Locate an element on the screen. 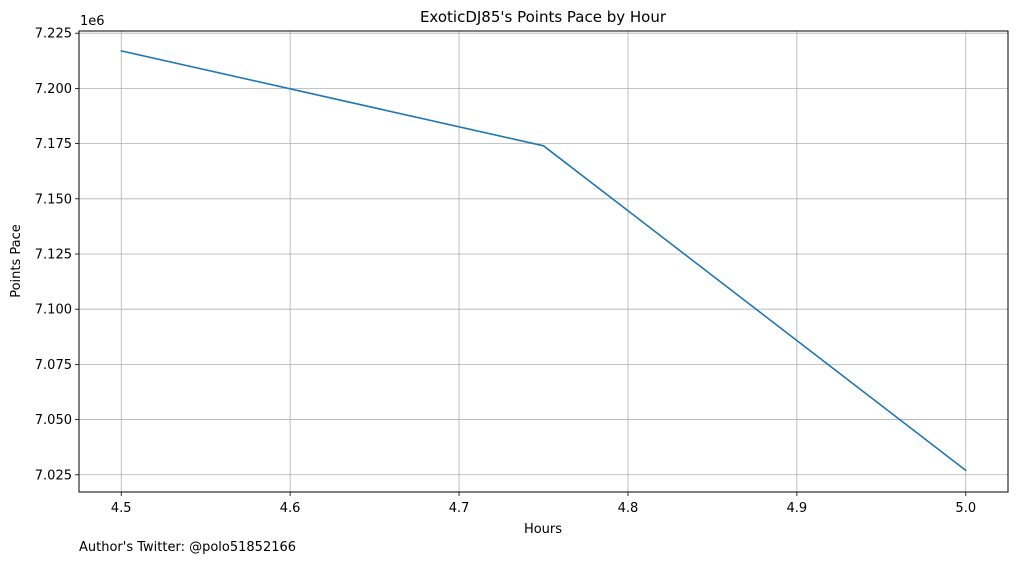  x-tick-label: 4.8 is located at coordinates (628, 508).